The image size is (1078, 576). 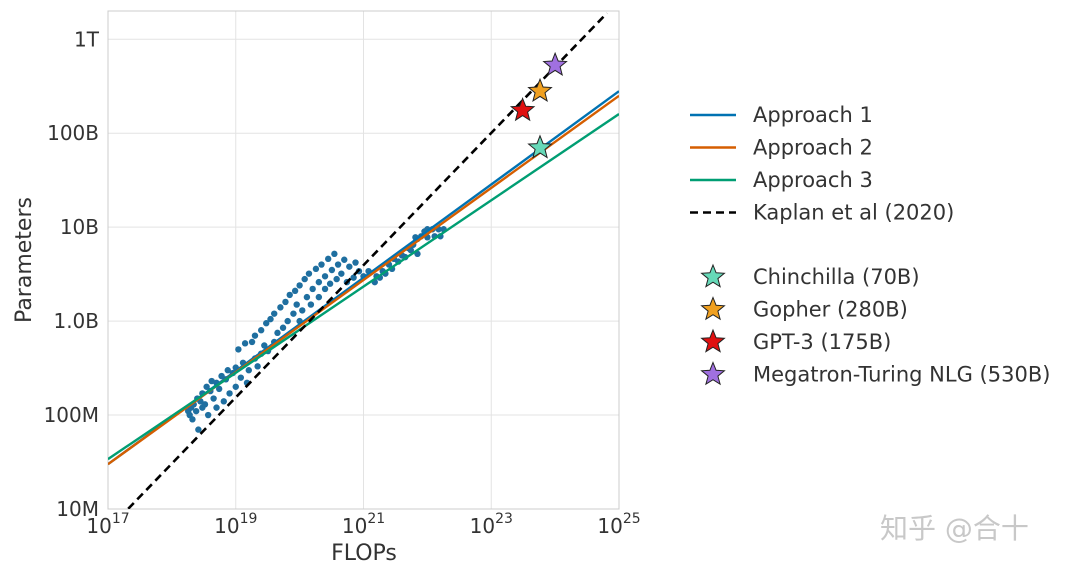 What do you see at coordinates (836, 277) in the screenshot?
I see `legend-label: Chinchilla (70B)` at bounding box center [836, 277].